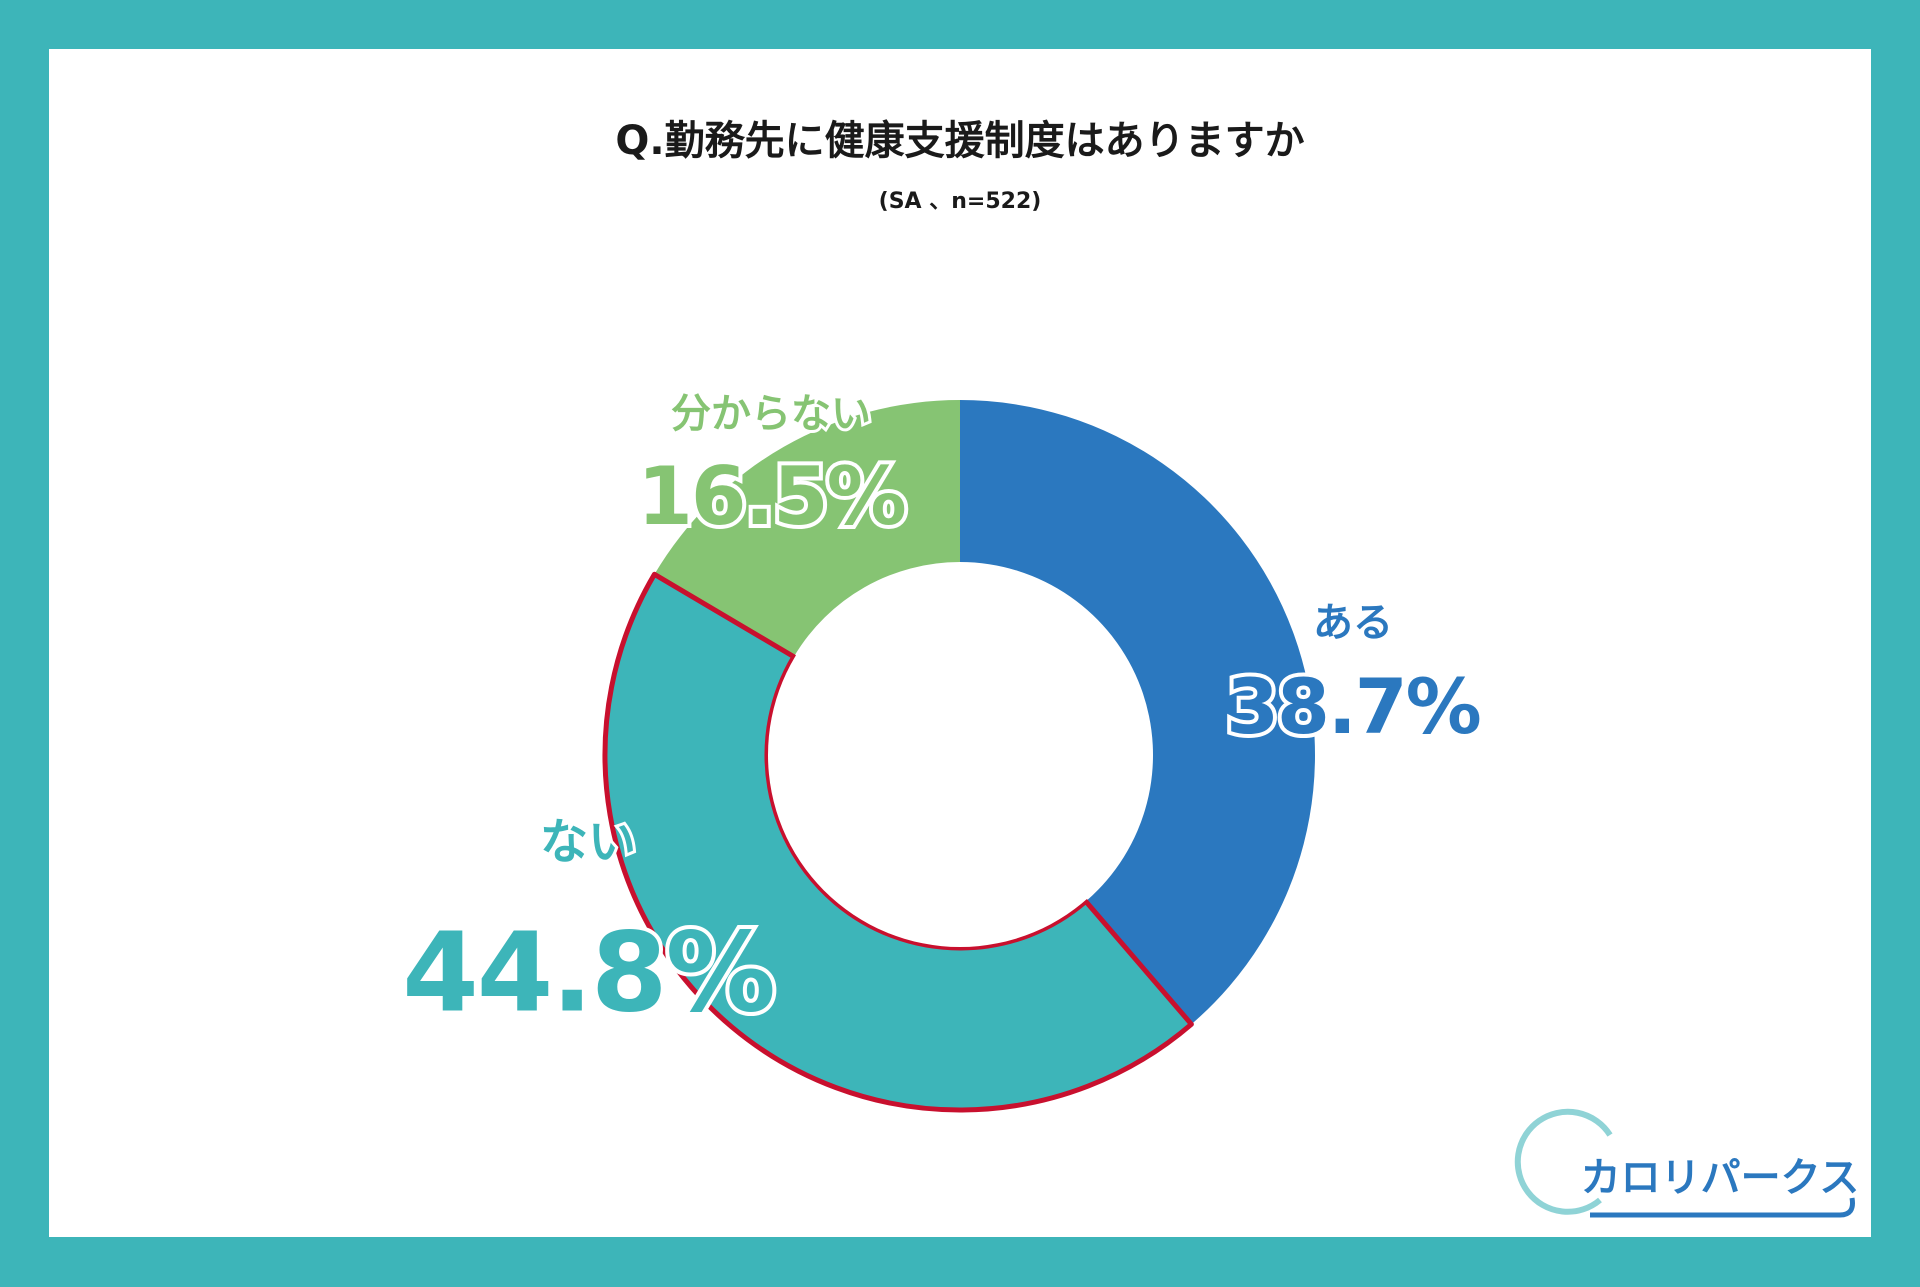  I want to click on logo: カロリパークス, so click(1687, 1163).